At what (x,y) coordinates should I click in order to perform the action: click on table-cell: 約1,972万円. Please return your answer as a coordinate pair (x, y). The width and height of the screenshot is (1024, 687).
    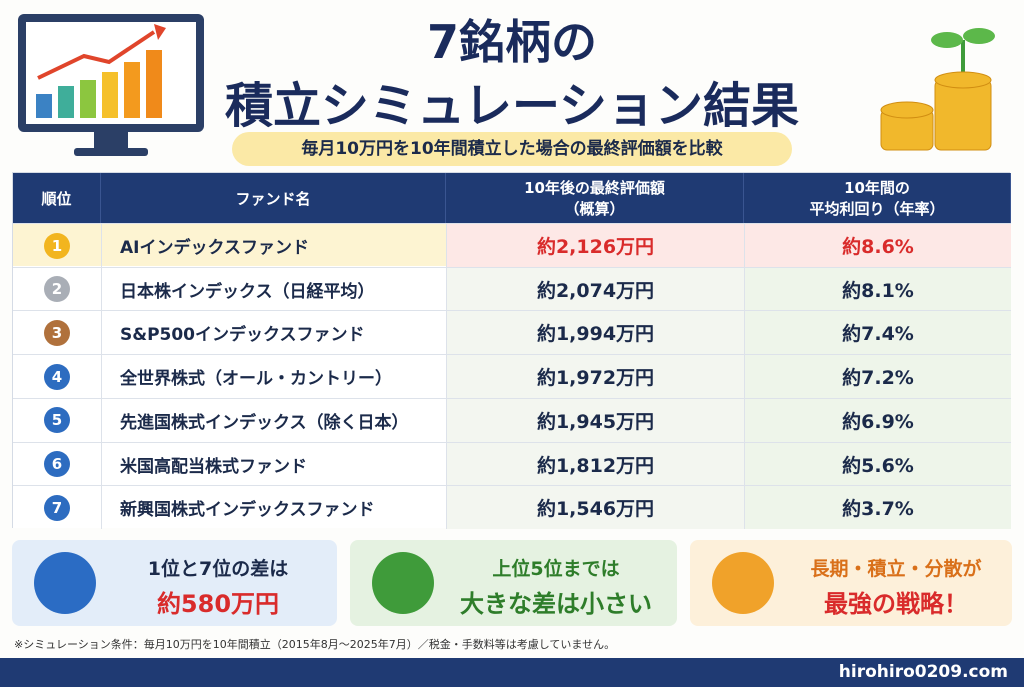
    Looking at the image, I should click on (595, 377).